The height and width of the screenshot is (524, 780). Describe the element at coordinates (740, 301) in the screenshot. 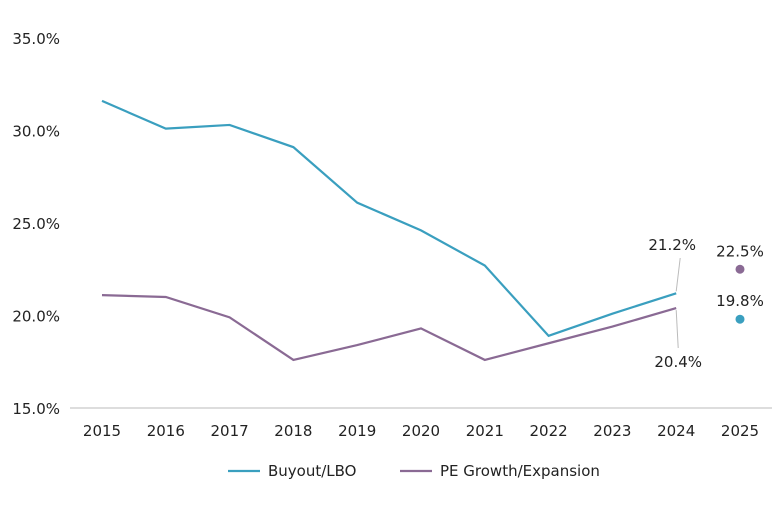

I see `data-label-2025: 19.8%` at that location.